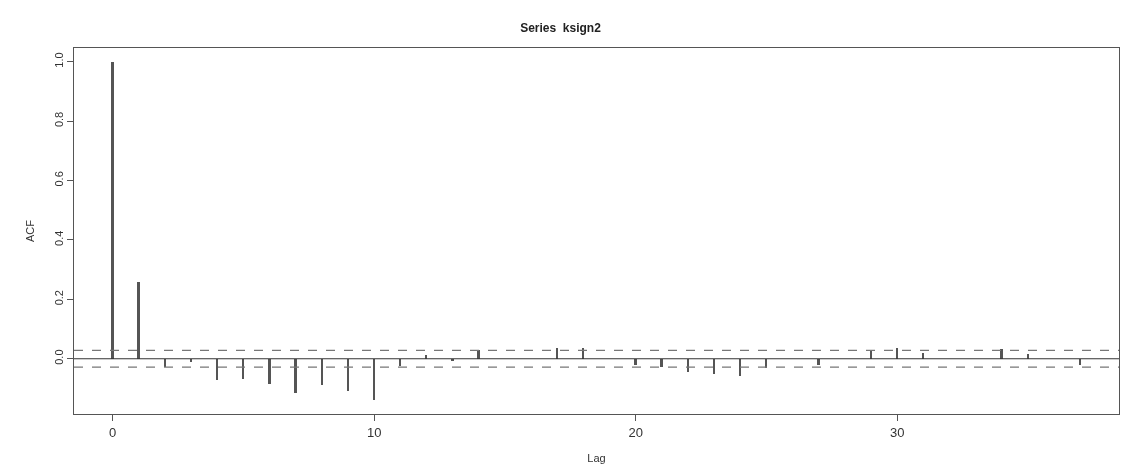 This screenshot has width=1121, height=471. Describe the element at coordinates (561, 28) in the screenshot. I see `chart-title: Series ksign2` at that location.